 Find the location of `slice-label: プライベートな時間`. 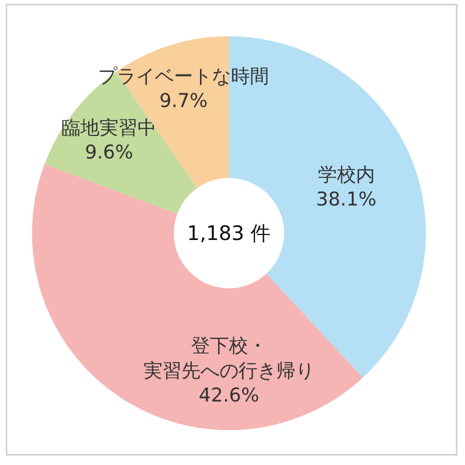

slice-label: プライベートな時間 is located at coordinates (184, 76).